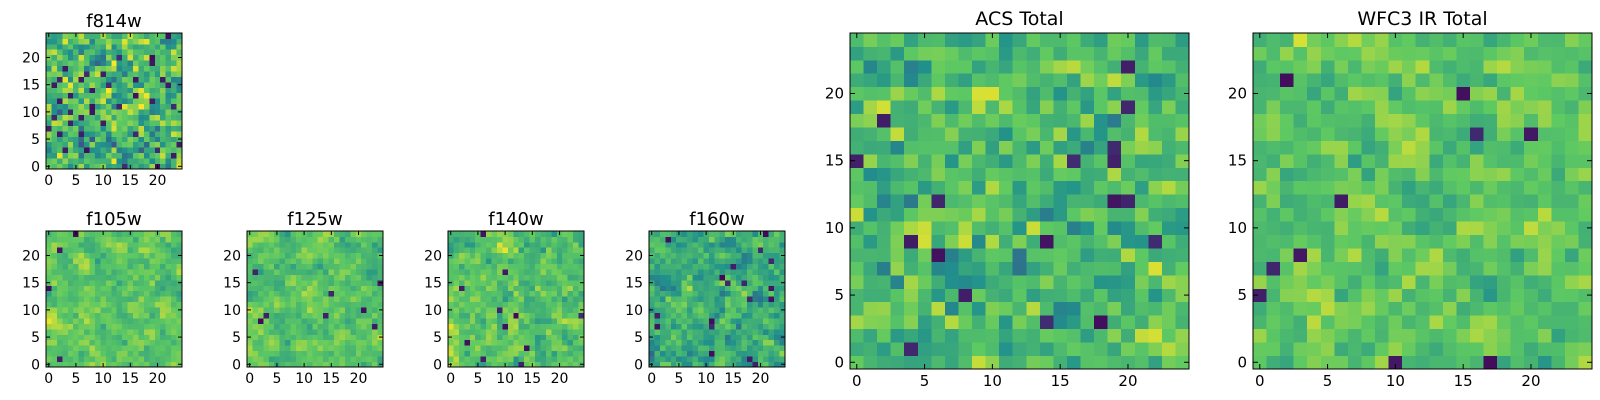 Image resolution: width=1600 pixels, height=400 pixels. Describe the element at coordinates (31, 58) in the screenshot. I see `y-tick-label: 20` at that location.